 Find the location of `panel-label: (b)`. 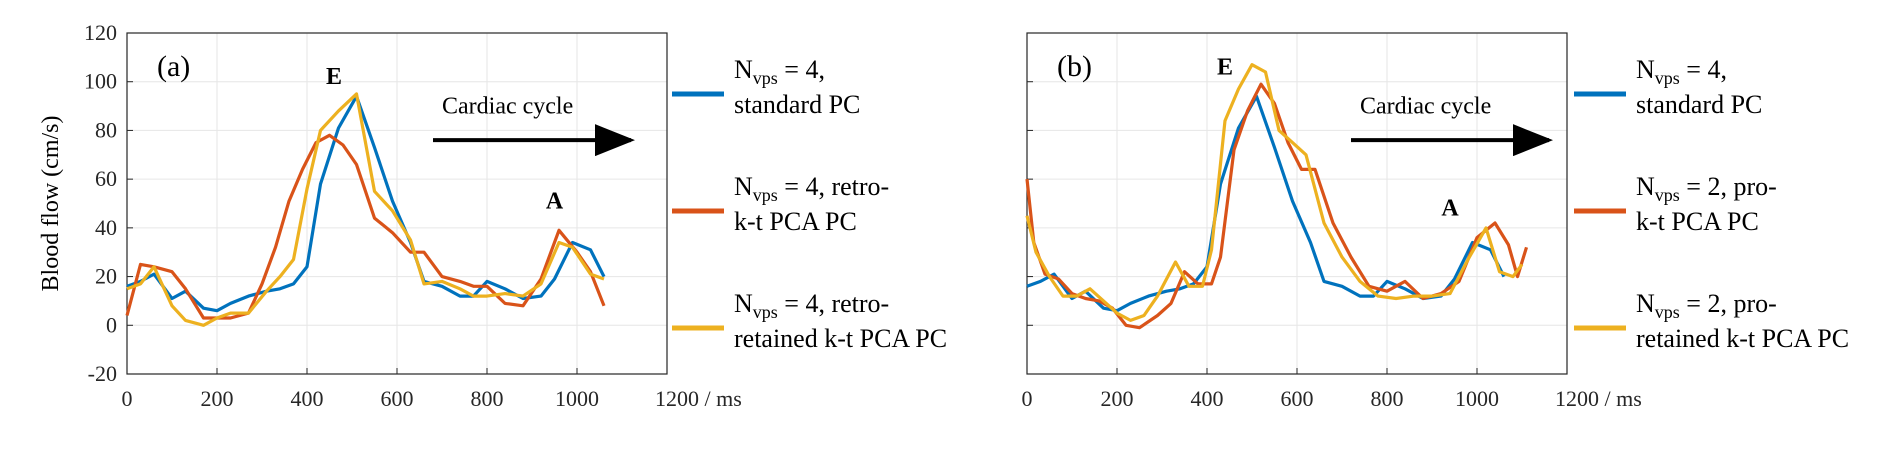

panel-label: (b) is located at coordinates (1074, 66).